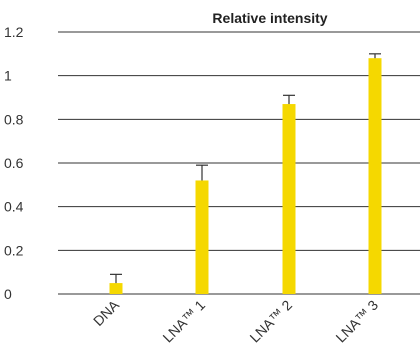 Image resolution: width=420 pixels, height=354 pixels. What do you see at coordinates (14, 32) in the screenshot?
I see `y-tick-label: 1.2` at bounding box center [14, 32].